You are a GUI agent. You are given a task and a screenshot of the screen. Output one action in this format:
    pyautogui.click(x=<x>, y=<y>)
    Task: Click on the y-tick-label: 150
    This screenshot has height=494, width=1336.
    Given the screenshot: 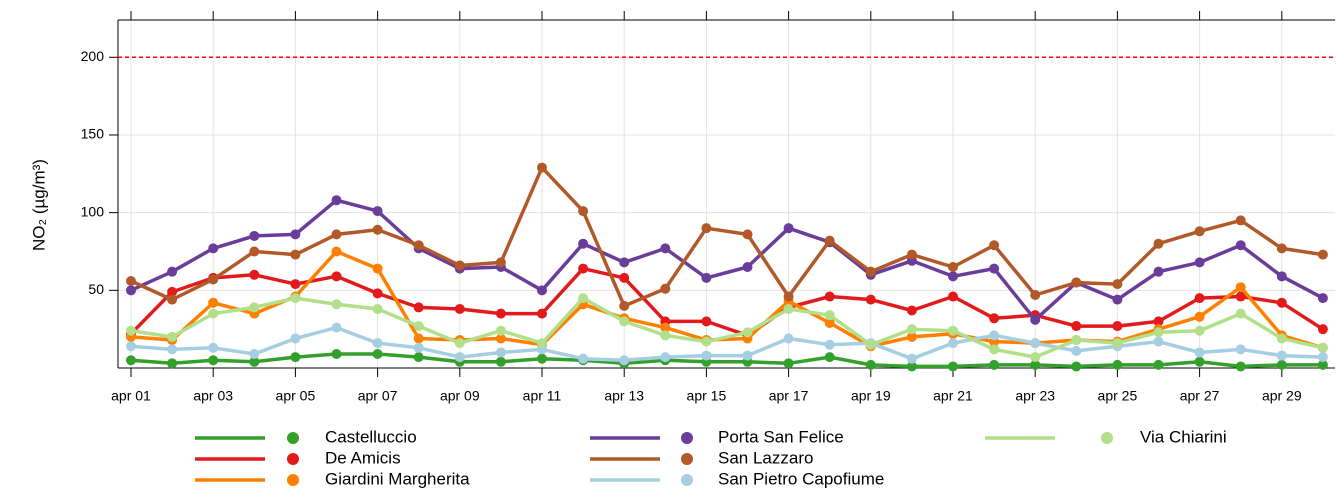 What is the action you would take?
    pyautogui.click(x=93, y=134)
    